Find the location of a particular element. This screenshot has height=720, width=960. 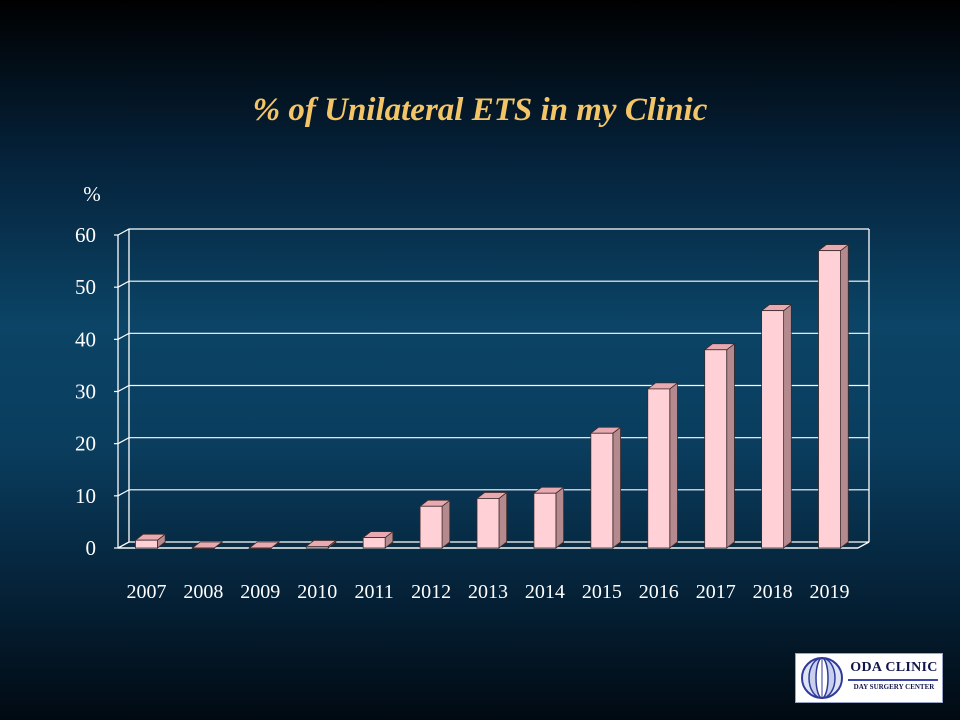

x-tick-label: 2010 is located at coordinates (317, 592).